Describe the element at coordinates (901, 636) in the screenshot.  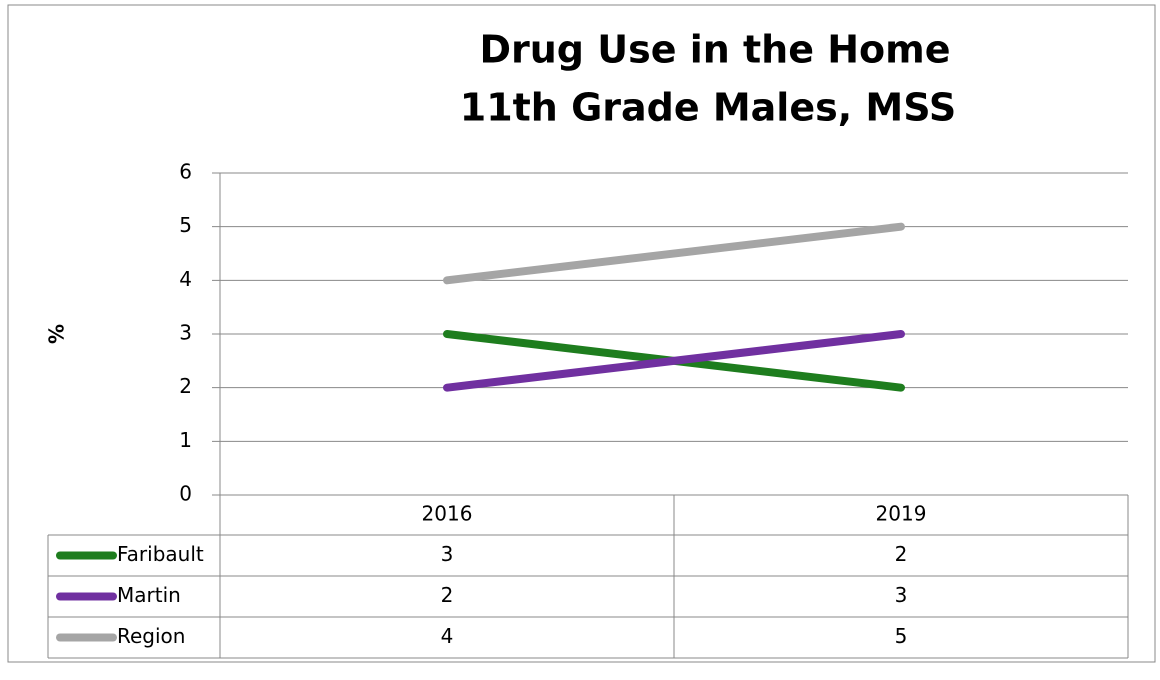
I see `table-value: 5` at that location.